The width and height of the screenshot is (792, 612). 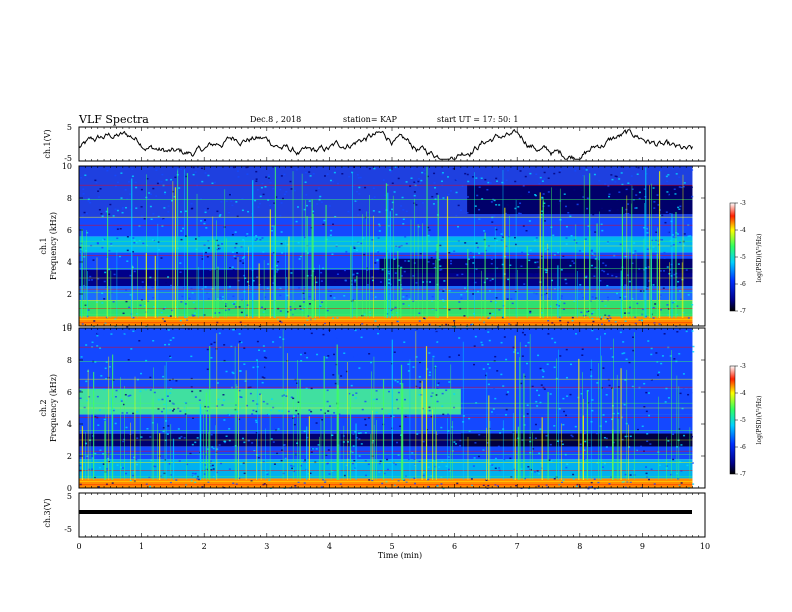 What do you see at coordinates (386, 424) in the screenshot?
I see `spectrum-band` at bounding box center [386, 424].